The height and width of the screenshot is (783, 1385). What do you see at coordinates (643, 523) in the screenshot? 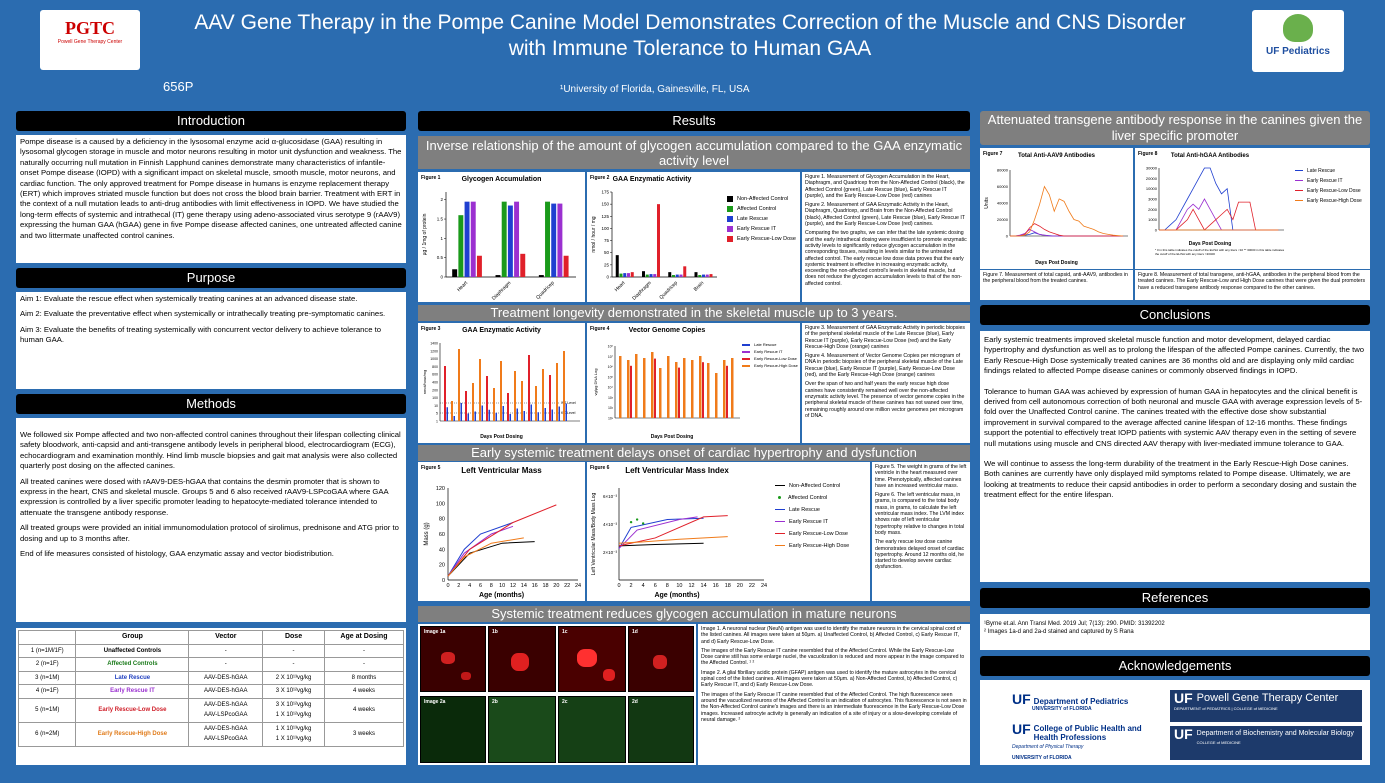
I see `data-point` at bounding box center [643, 523].